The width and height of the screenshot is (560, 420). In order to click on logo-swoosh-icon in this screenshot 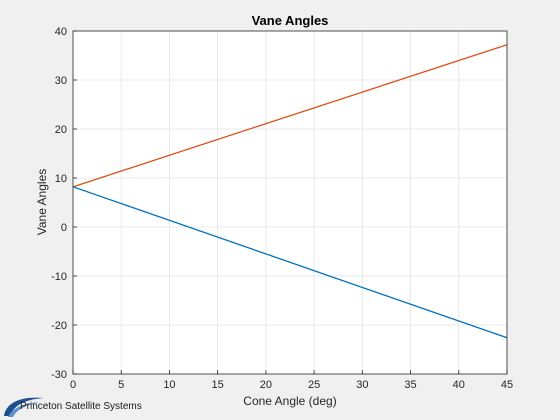, I will do `click(24, 406)`.